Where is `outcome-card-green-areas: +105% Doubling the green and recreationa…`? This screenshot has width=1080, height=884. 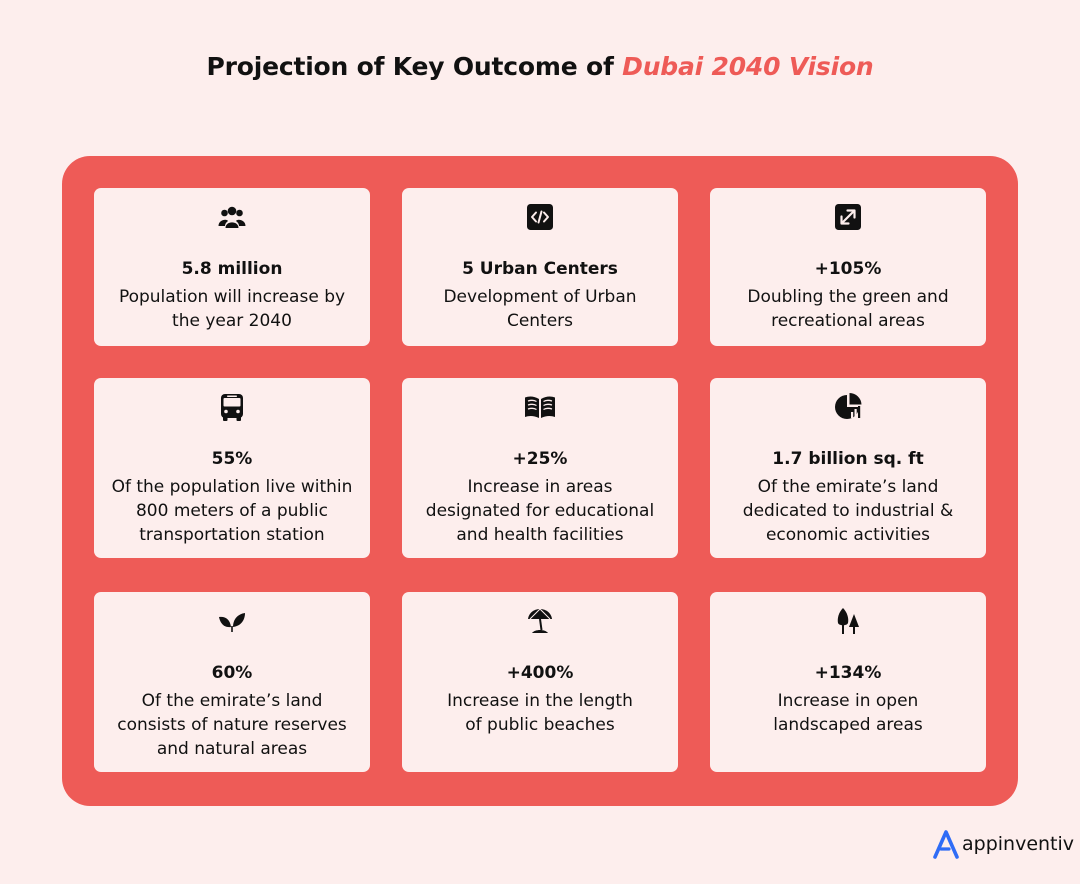 outcome-card-green-areas: +105% Doubling the green and recreationa… is located at coordinates (848, 267).